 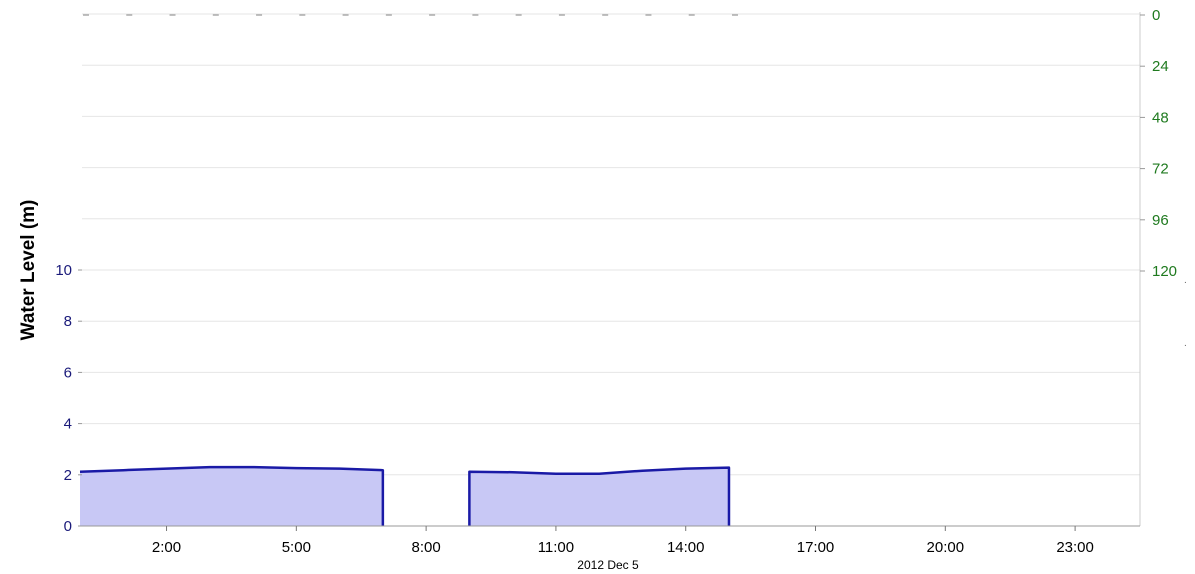 What do you see at coordinates (68, 398) in the screenshot?
I see `left-axis-ticks: 0 2 4 6 8 10` at bounding box center [68, 398].